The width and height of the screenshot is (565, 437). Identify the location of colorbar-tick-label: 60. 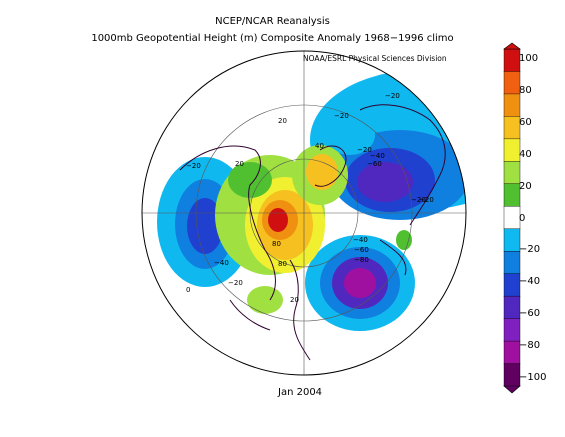
(525, 122).